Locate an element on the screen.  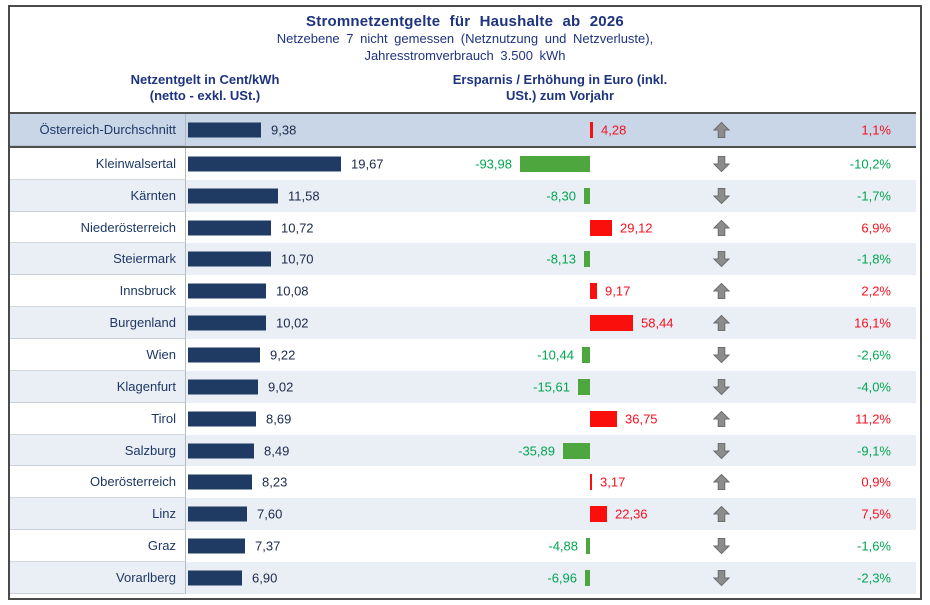
table-row: Burgenland 10,02 58,44 16,1% is located at coordinates (463, 323).